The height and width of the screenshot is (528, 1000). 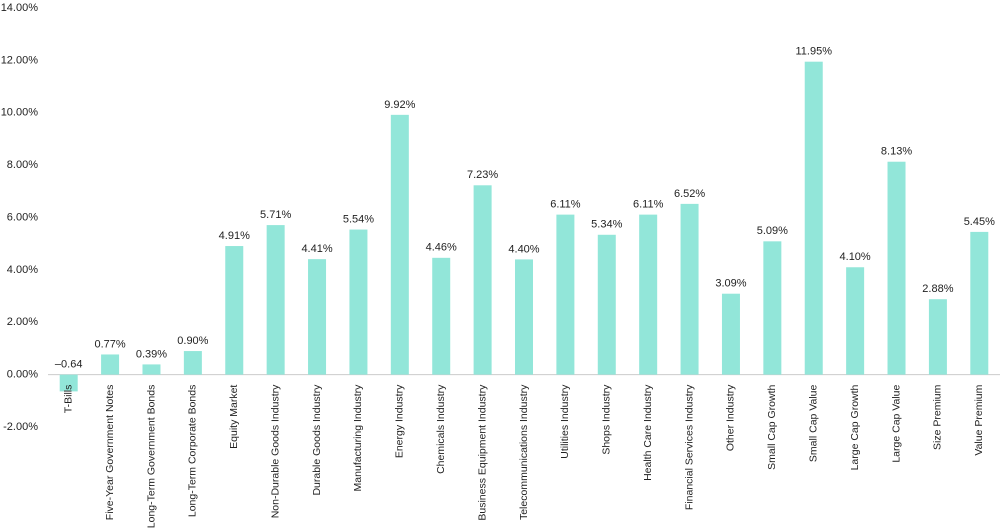 I want to click on value-label: 5.71%, so click(x=275, y=215).